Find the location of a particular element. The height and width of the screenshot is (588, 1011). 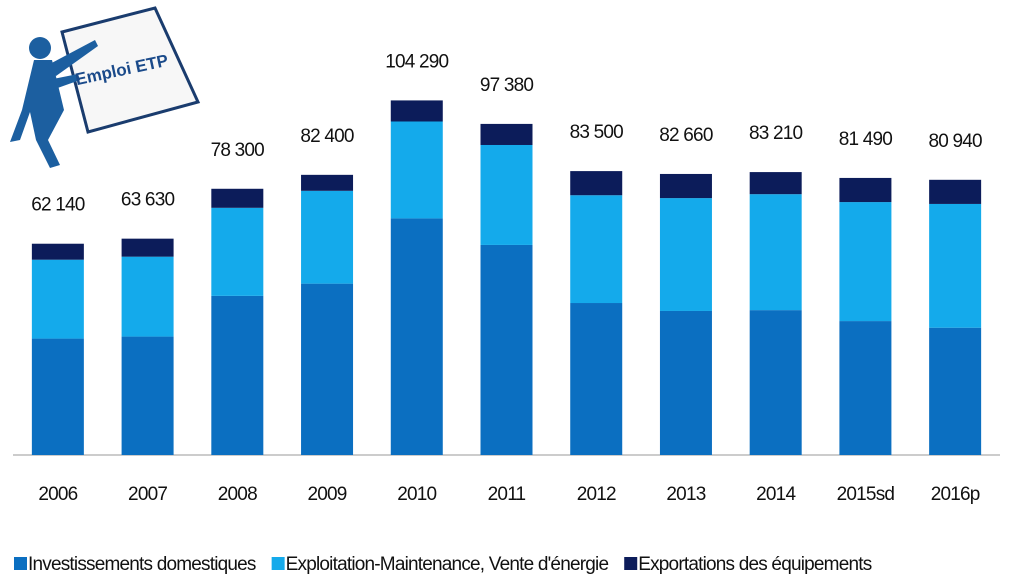

total-label: 83 210 is located at coordinates (776, 133).